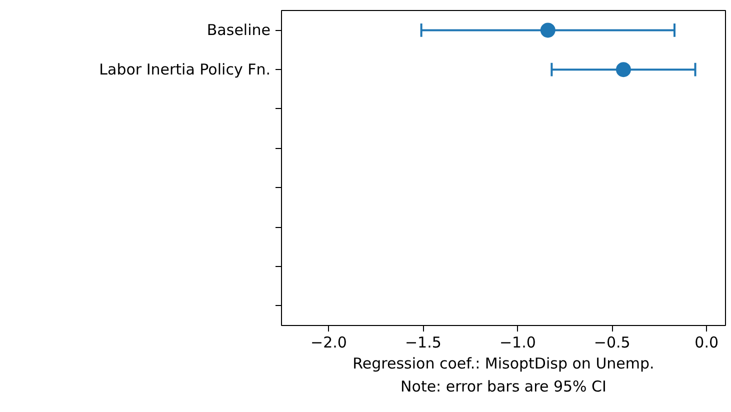 This screenshot has height=412, width=731. What do you see at coordinates (612, 343) in the screenshot?
I see `x-tick-label: −0.5` at bounding box center [612, 343].